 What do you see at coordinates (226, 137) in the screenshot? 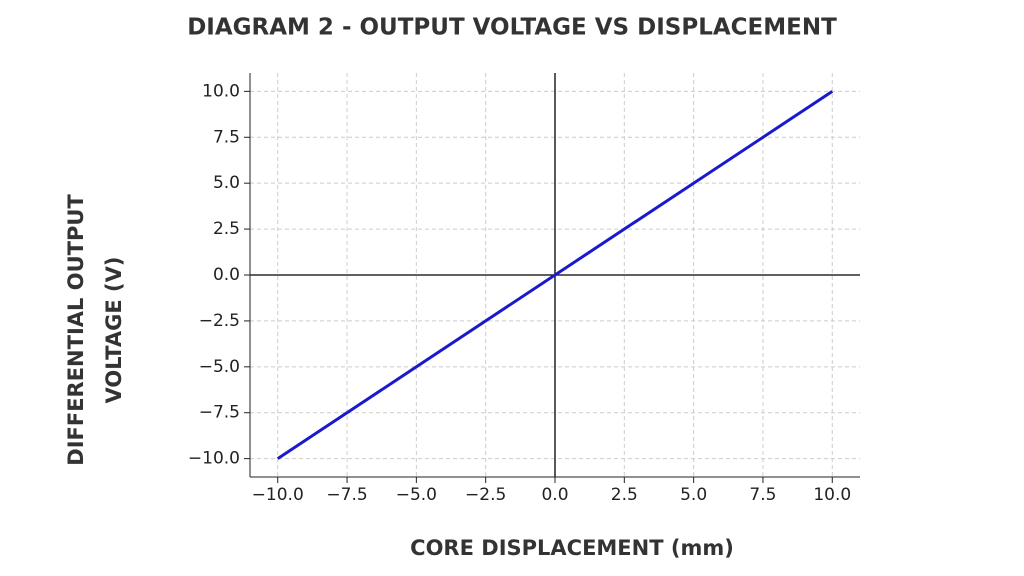
I see `y-tick-label: 7.5` at bounding box center [226, 137].